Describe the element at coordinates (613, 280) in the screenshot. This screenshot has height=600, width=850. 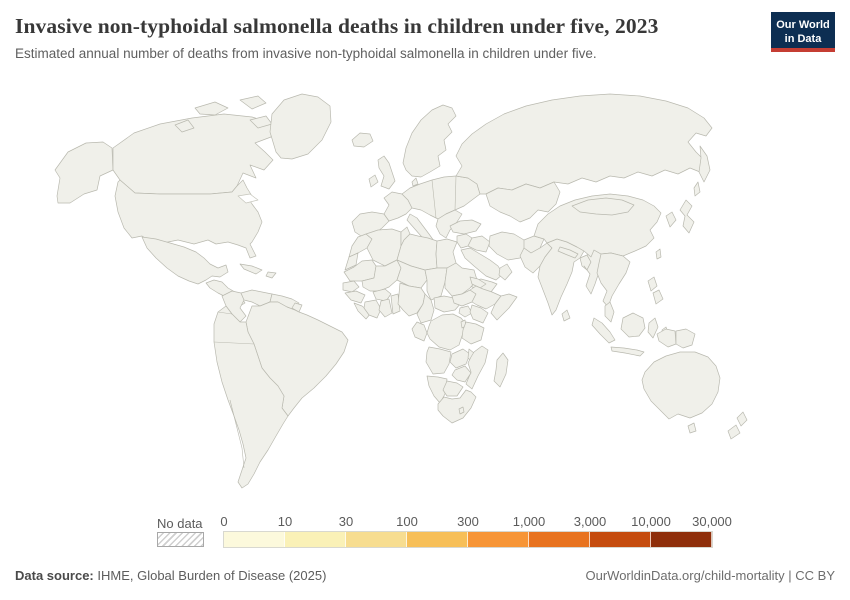
I see `country-se-asia` at that location.